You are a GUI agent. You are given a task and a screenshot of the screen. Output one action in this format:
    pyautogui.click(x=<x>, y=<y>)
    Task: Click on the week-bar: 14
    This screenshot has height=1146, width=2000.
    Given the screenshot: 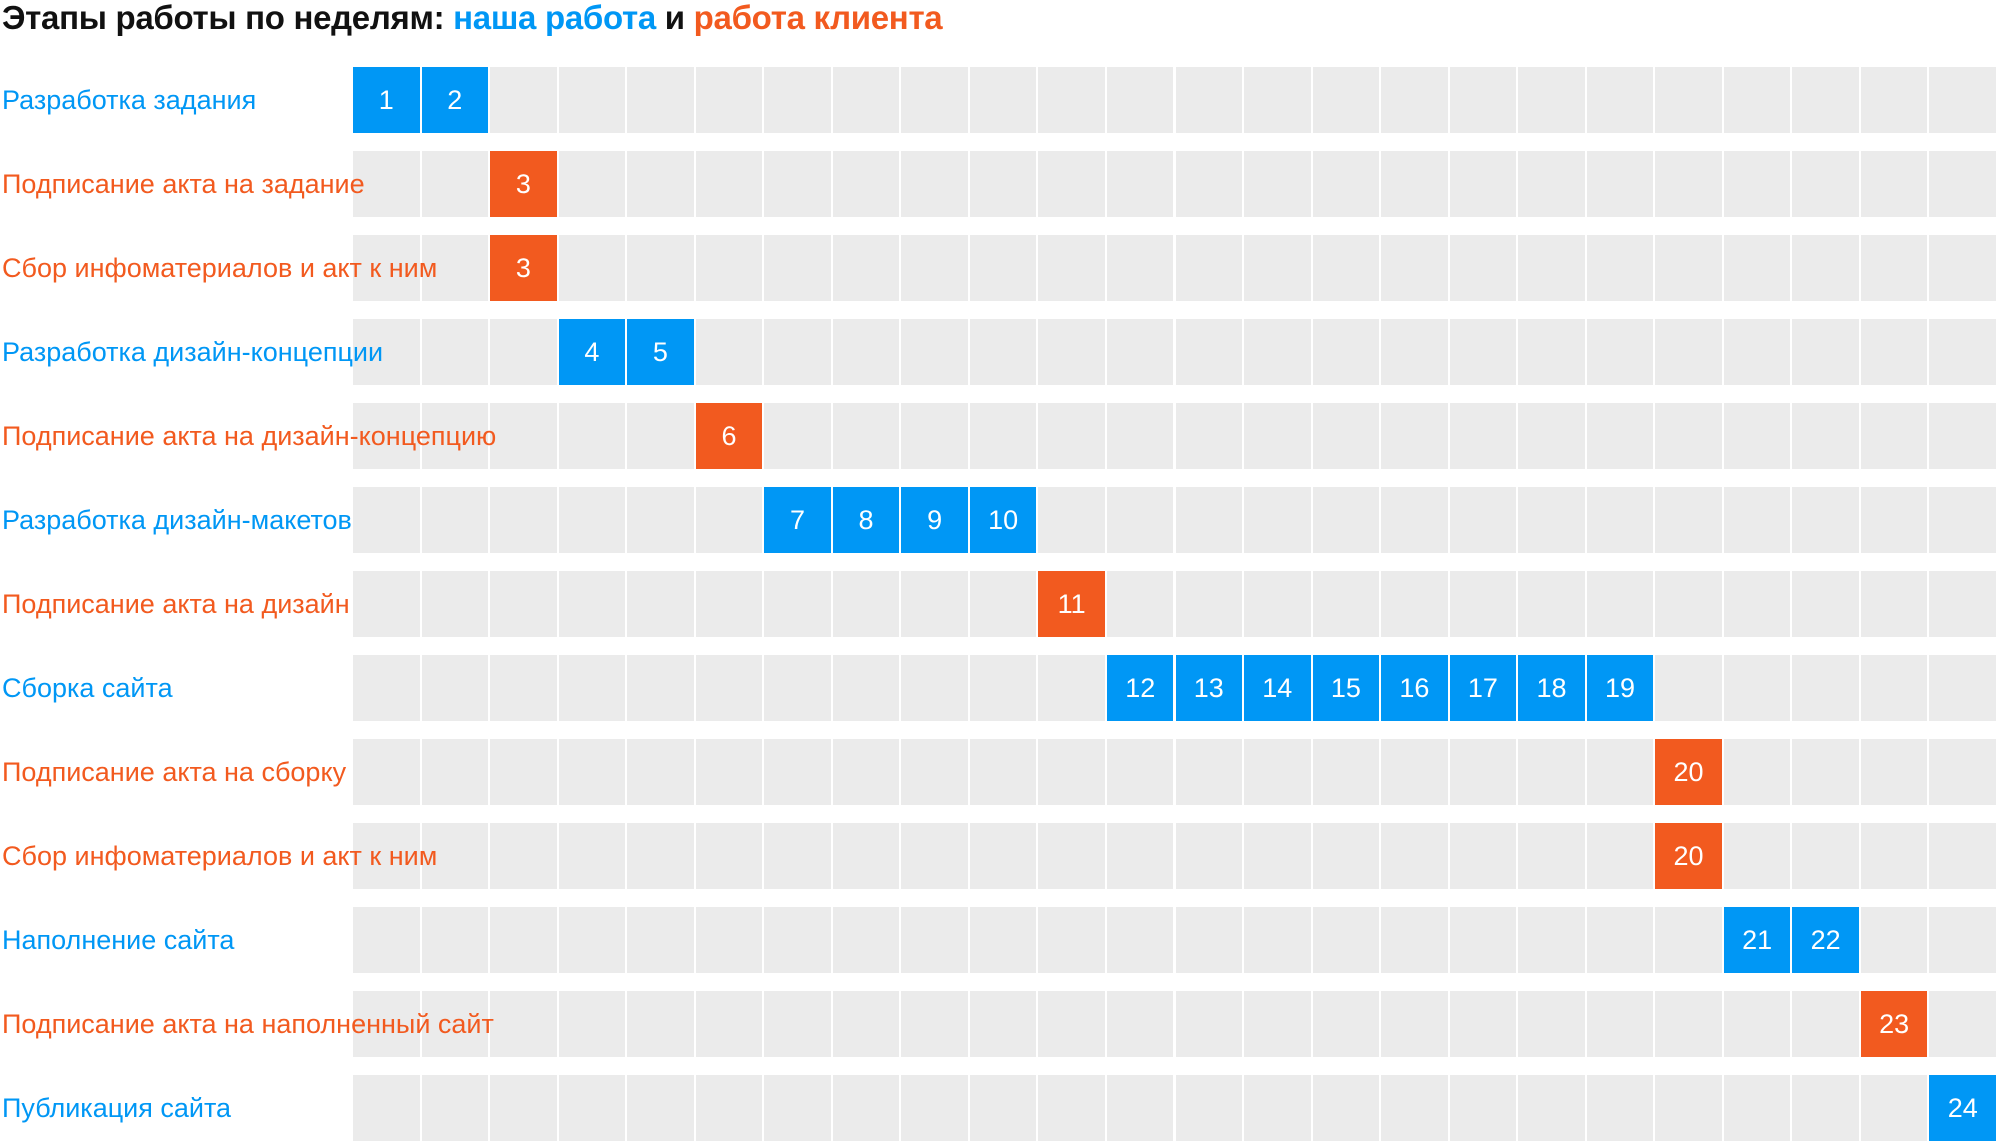 What is the action you would take?
    pyautogui.click(x=1277, y=688)
    